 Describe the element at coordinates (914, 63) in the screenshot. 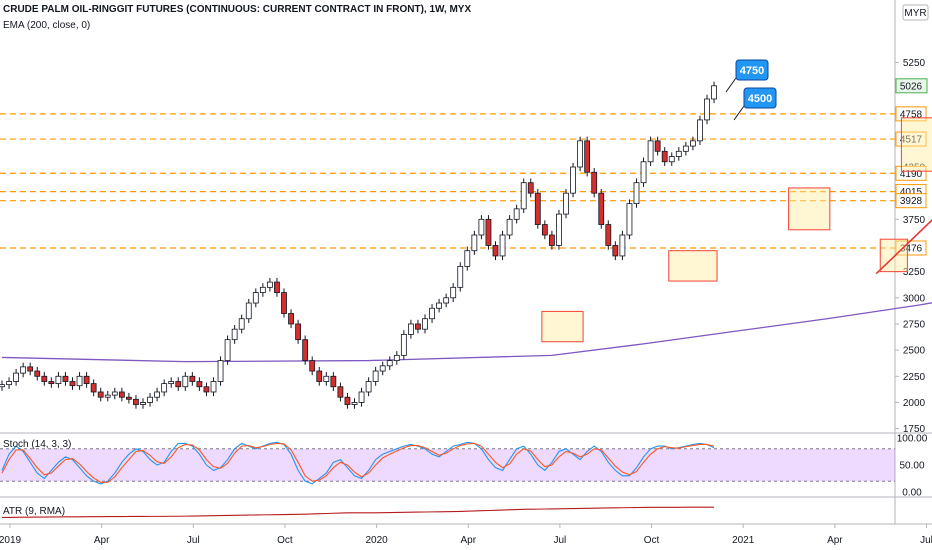

I see `price-tick-label: 5250` at that location.